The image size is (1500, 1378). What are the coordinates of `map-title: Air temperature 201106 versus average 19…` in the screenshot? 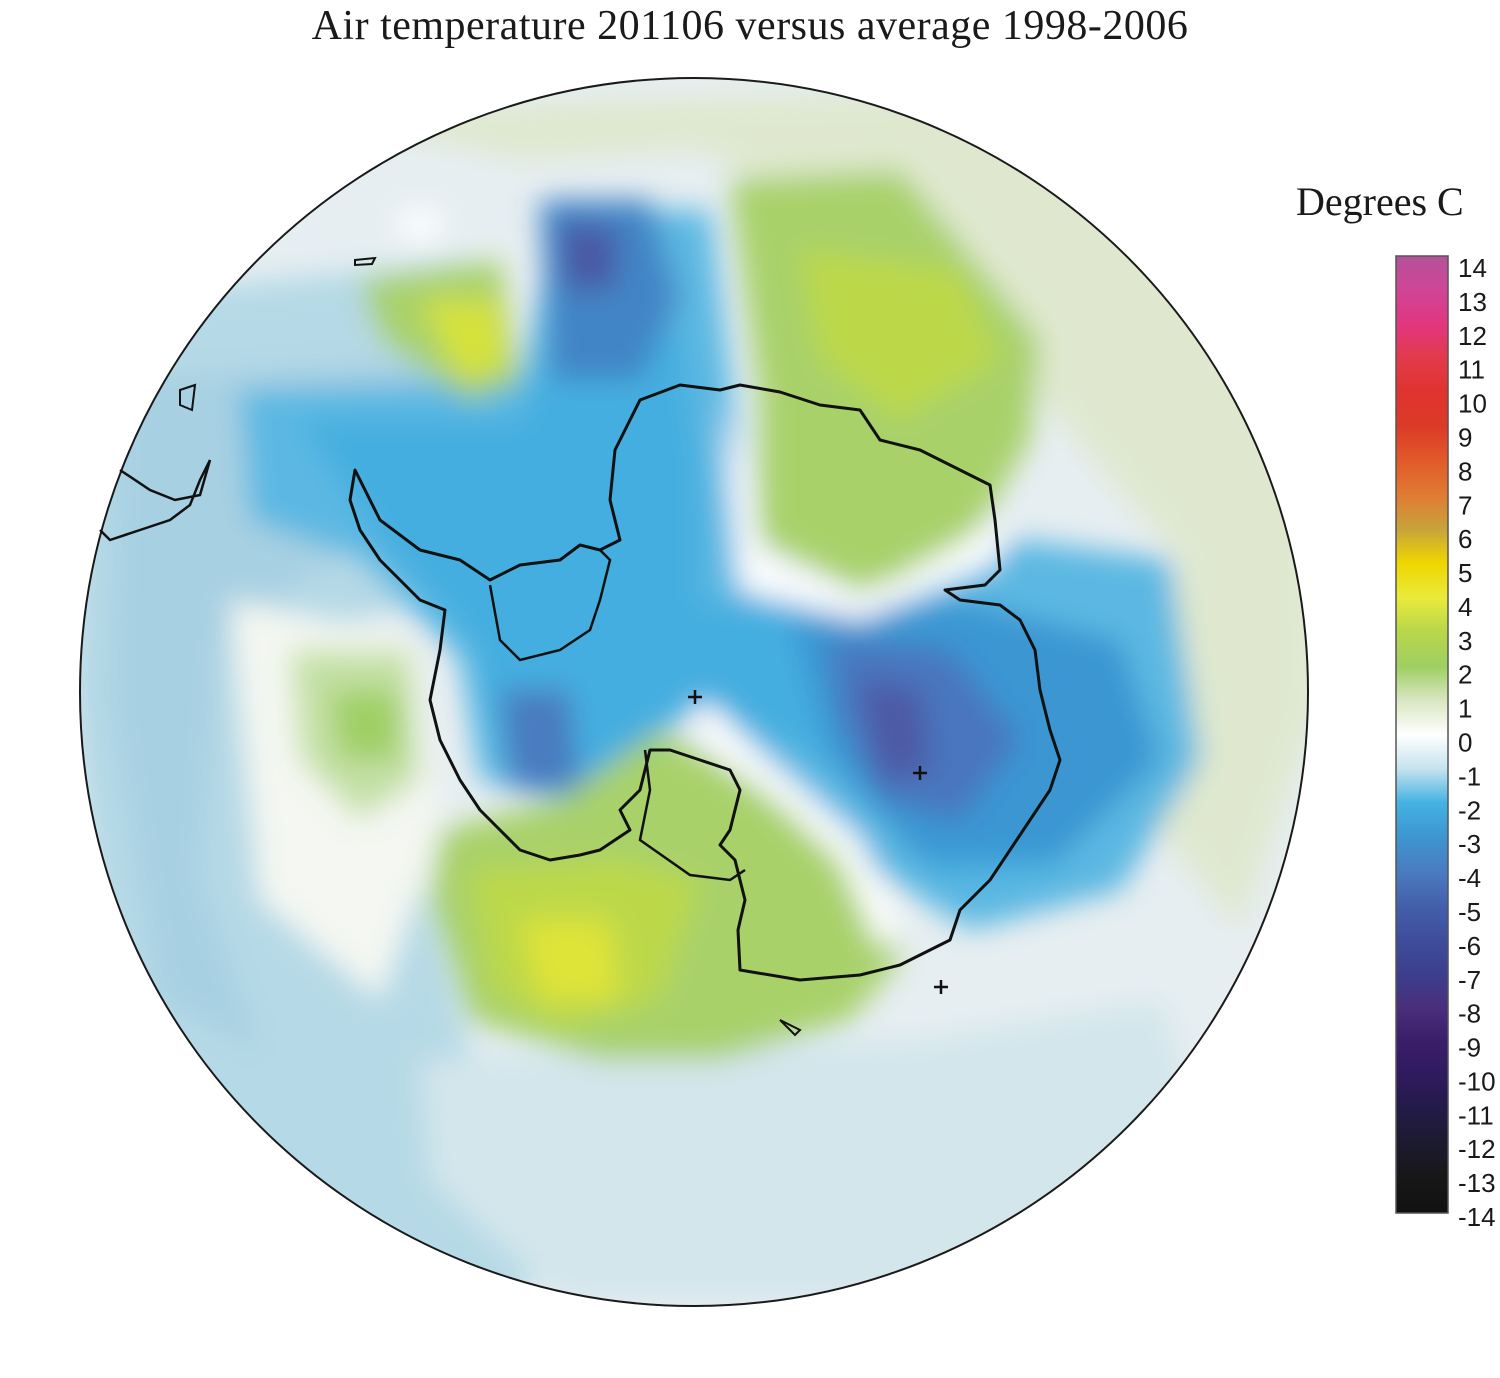 It's located at (750, 26).